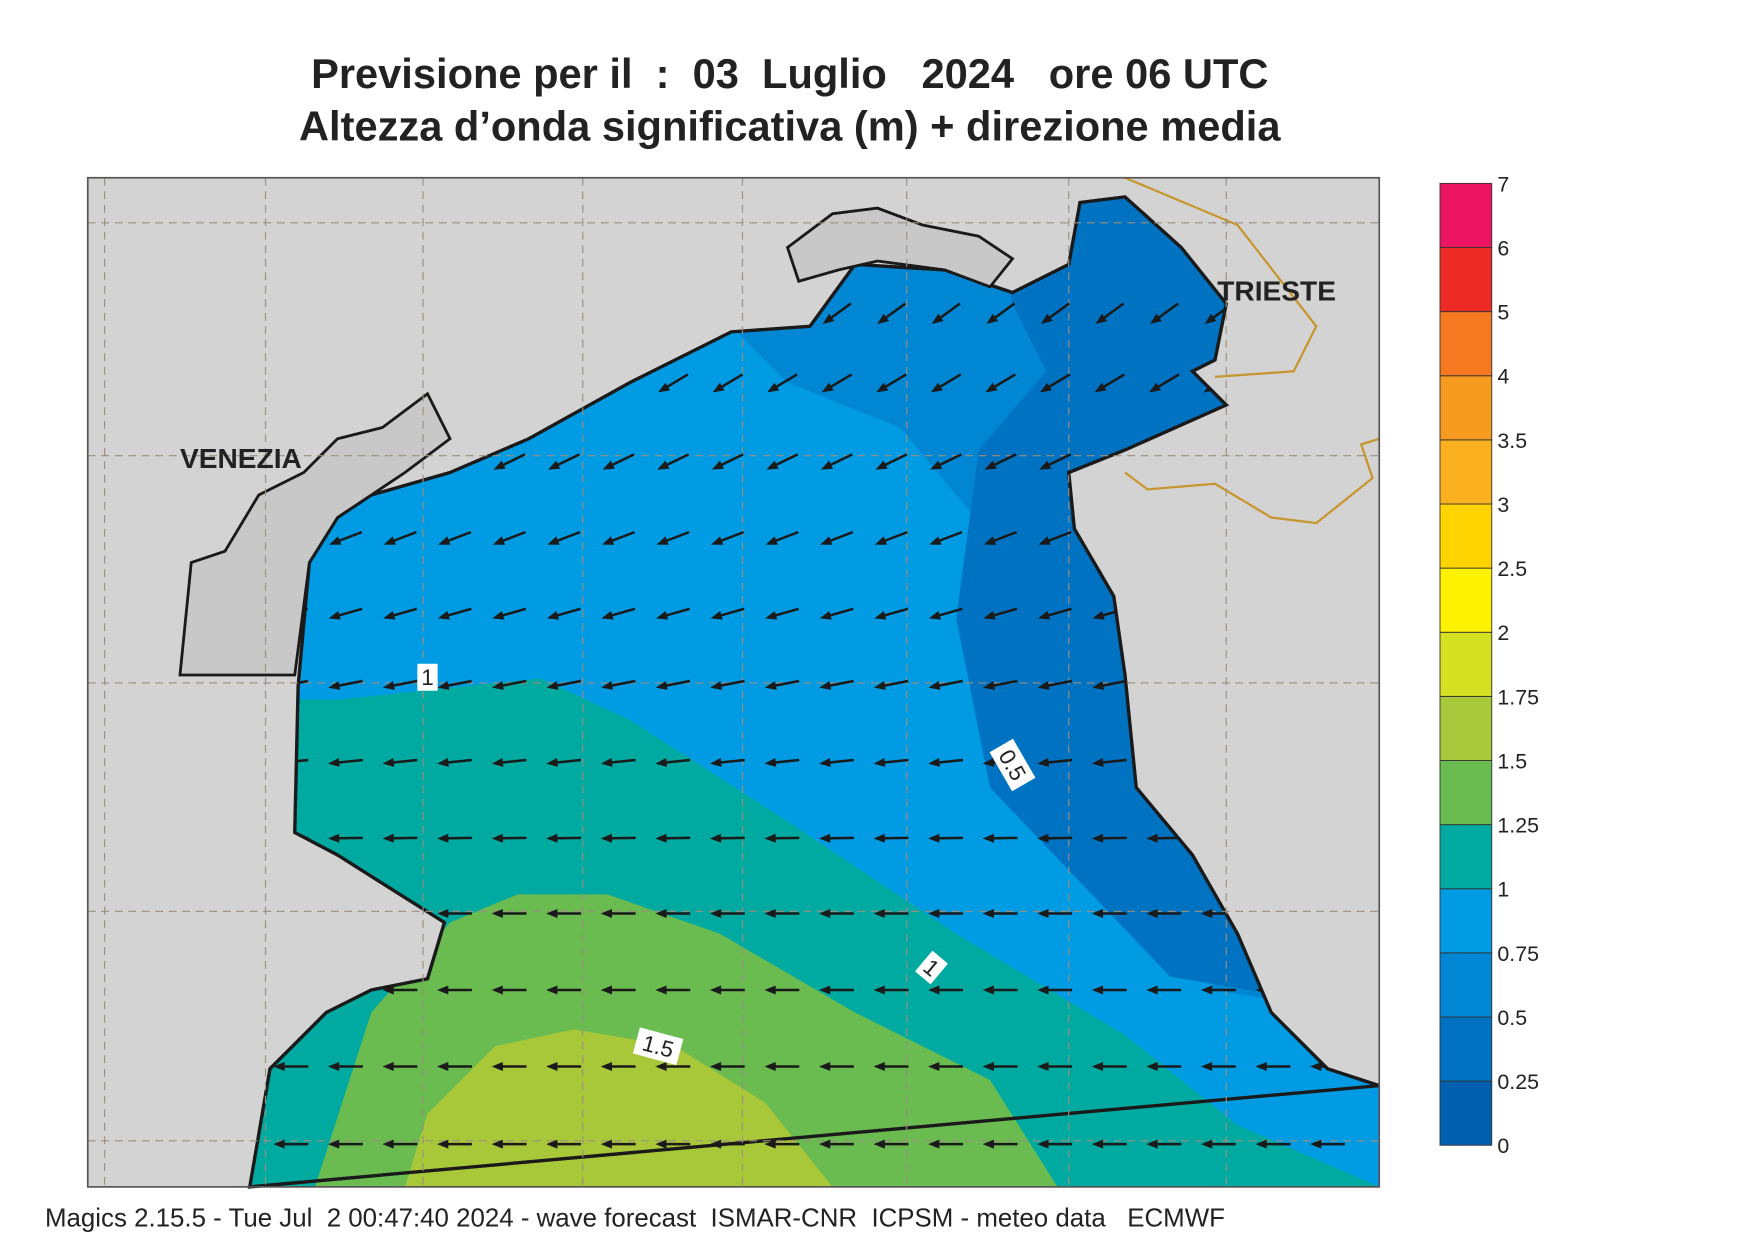  Describe the element at coordinates (1503, 1146) in the screenshot. I see `colorbar-label: 0` at that location.